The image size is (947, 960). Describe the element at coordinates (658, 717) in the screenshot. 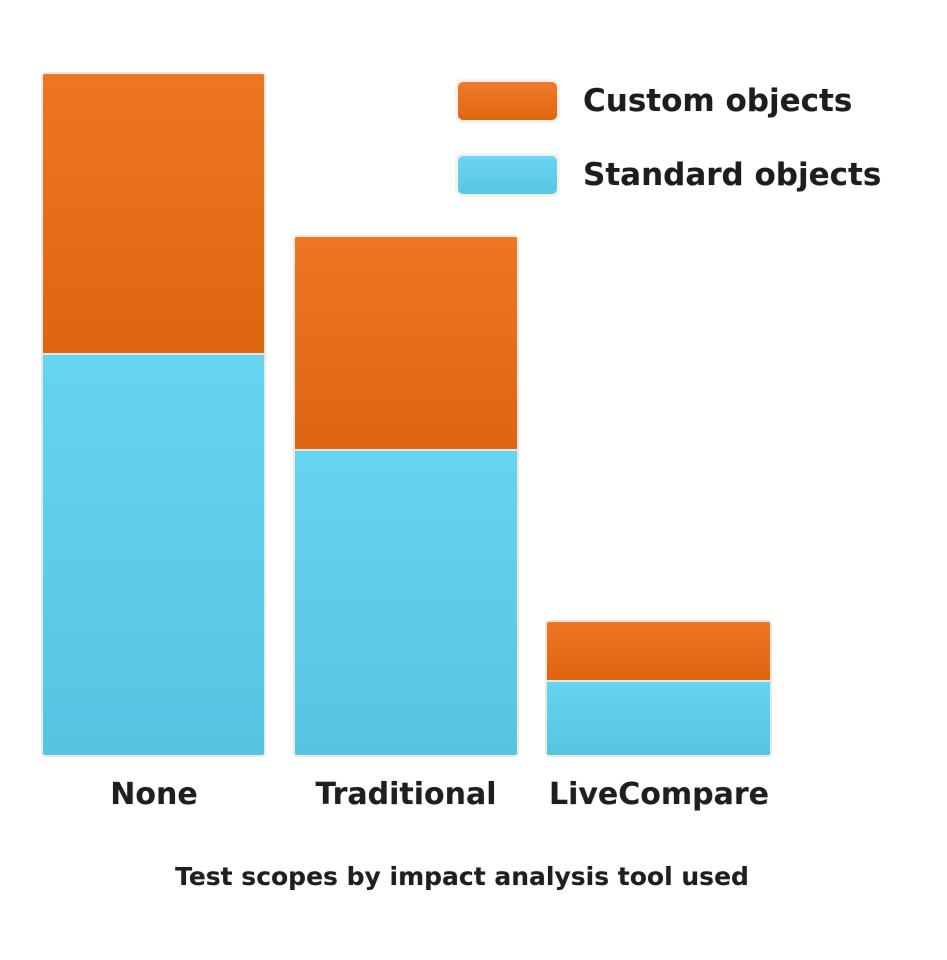

I see `bar-livecompare-standard-segment` at that location.